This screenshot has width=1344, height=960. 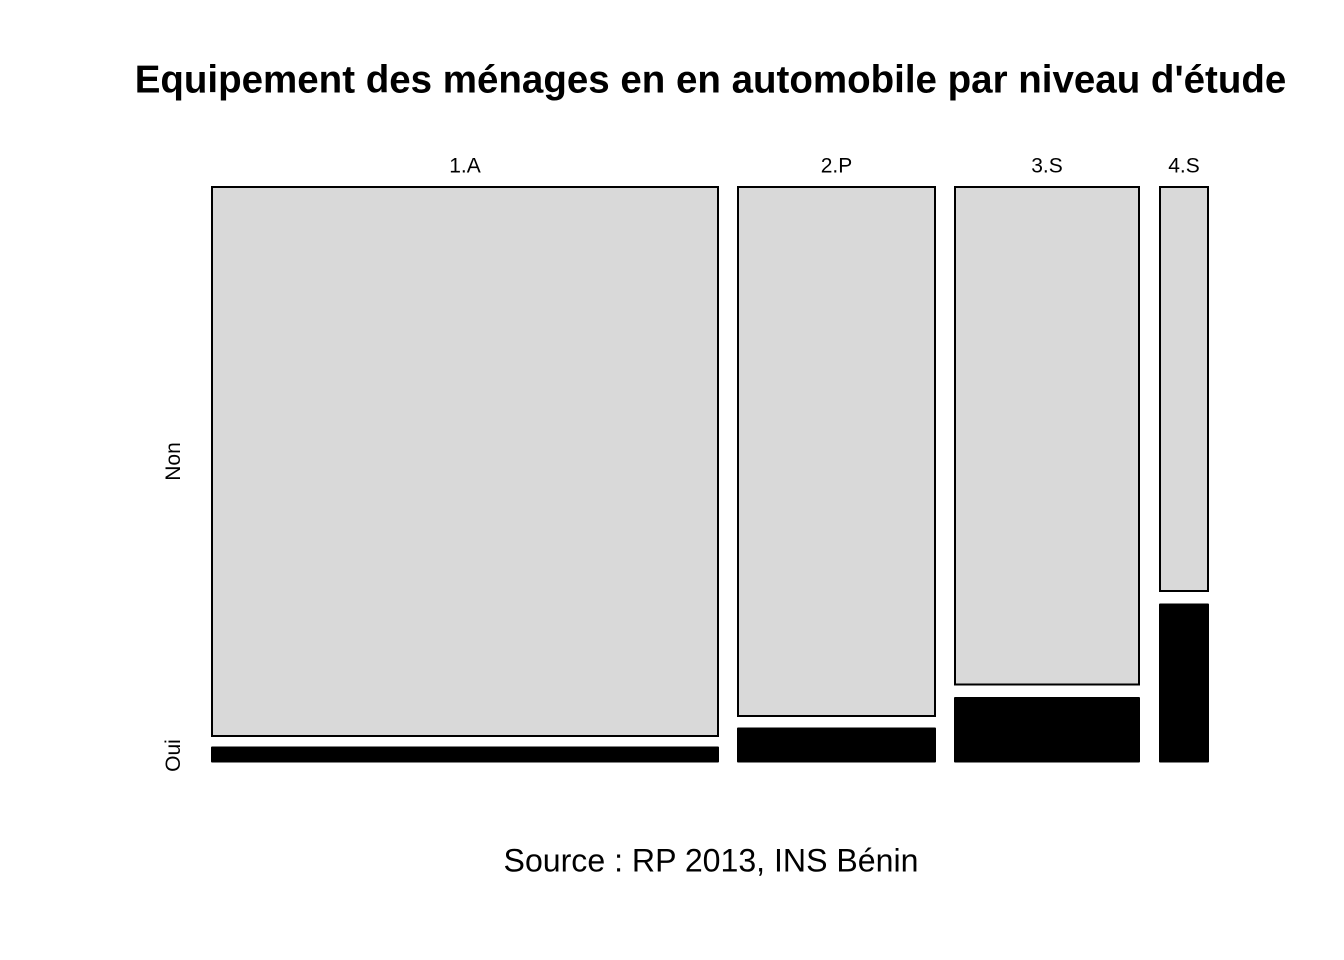 I want to click on svg-text: 3.S, so click(x=1047, y=166).